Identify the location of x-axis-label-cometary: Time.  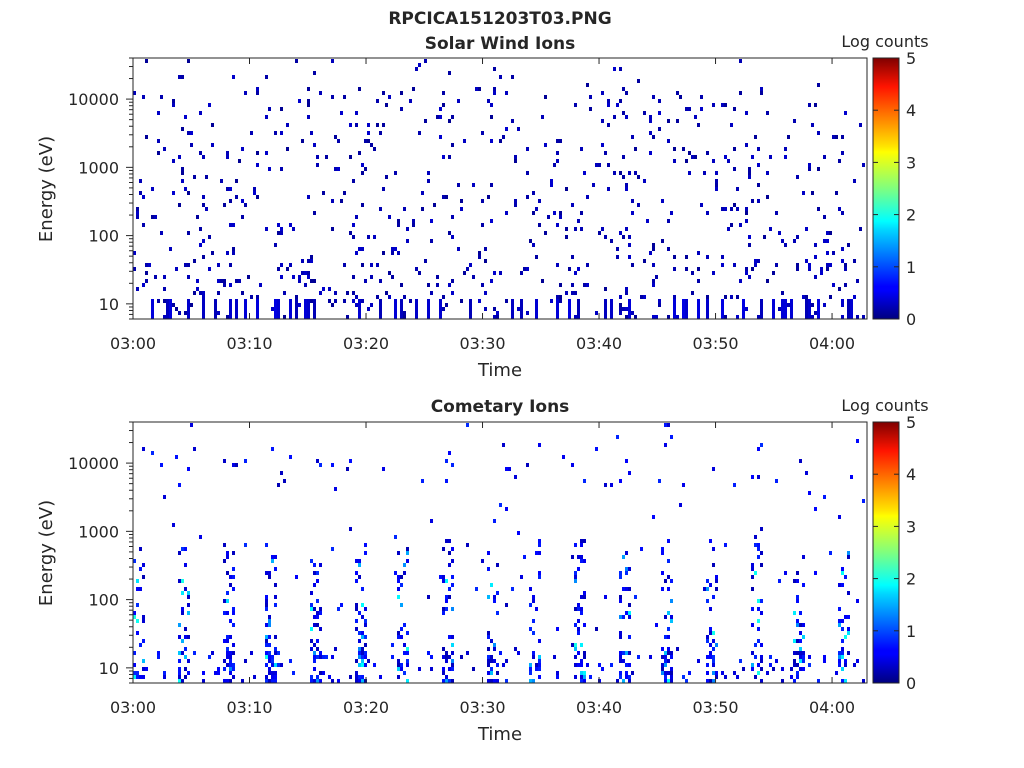
(499, 734).